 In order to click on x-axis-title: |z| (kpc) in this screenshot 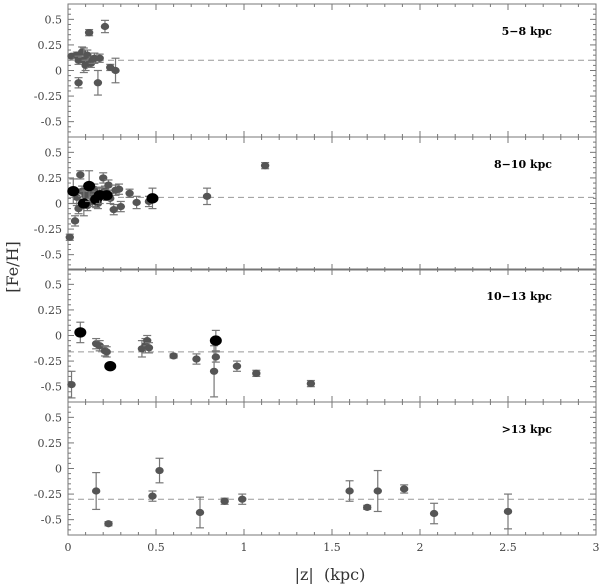, I will do `click(330, 574)`.